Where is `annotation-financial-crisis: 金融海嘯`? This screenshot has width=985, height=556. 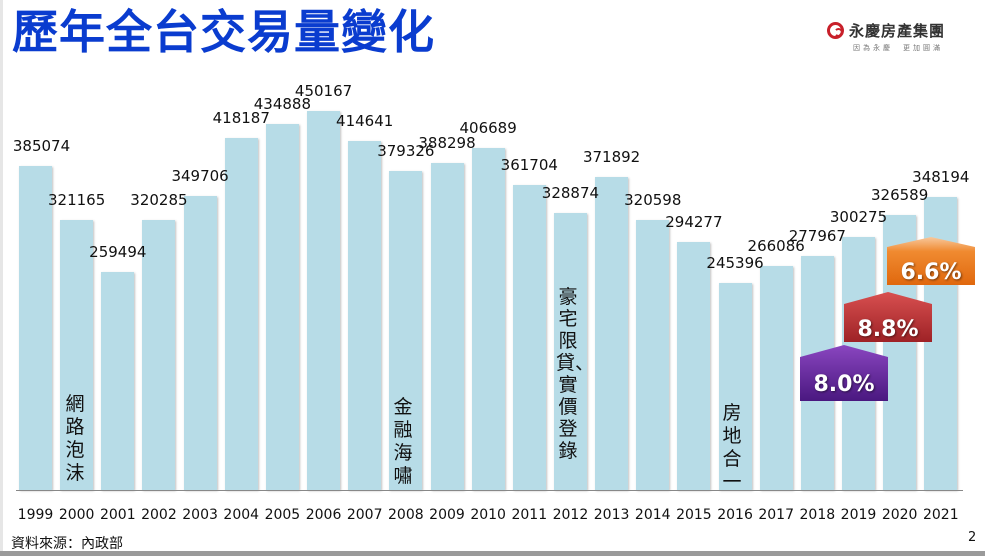
annotation-financial-crisis: 金融海嘯 is located at coordinates (403, 441).